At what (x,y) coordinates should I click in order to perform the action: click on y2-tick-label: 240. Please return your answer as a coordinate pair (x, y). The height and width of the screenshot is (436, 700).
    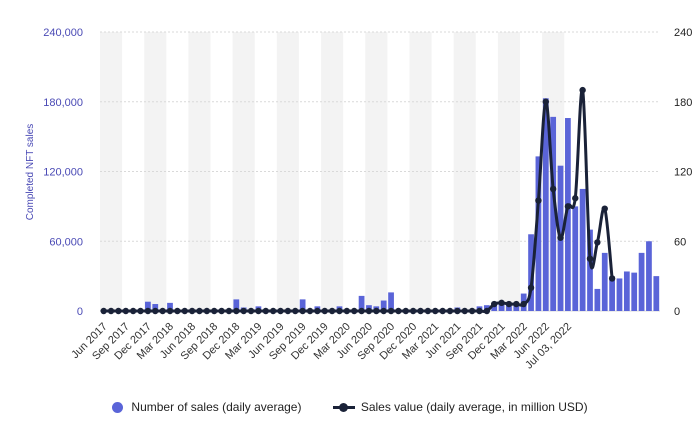
    Looking at the image, I should click on (683, 33).